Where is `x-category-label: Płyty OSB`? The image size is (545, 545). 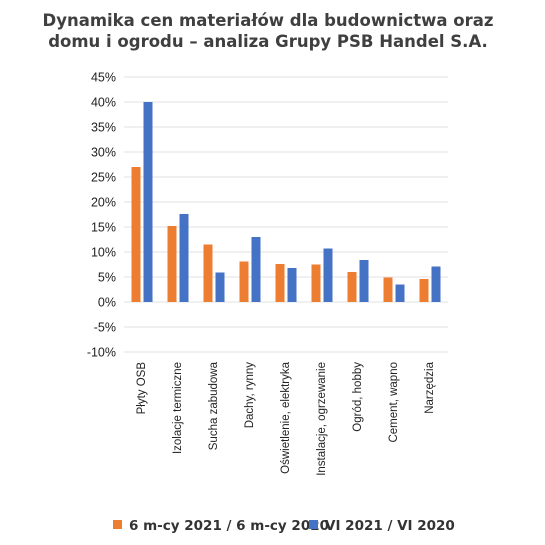 x-category-label: Płyty OSB is located at coordinates (142, 388).